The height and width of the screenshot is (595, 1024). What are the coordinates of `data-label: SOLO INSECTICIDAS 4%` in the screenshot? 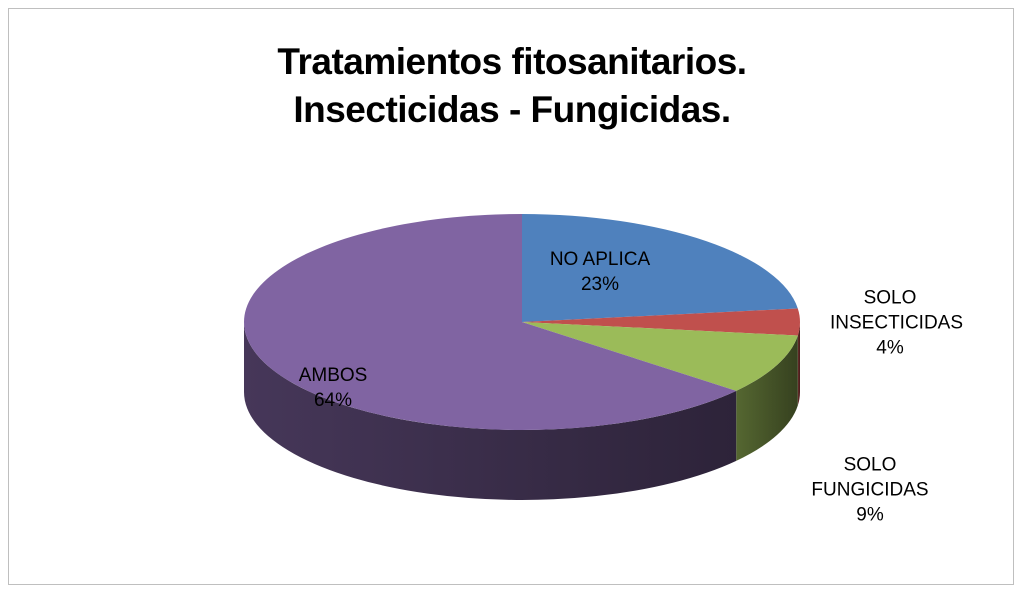 It's located at (897, 323).